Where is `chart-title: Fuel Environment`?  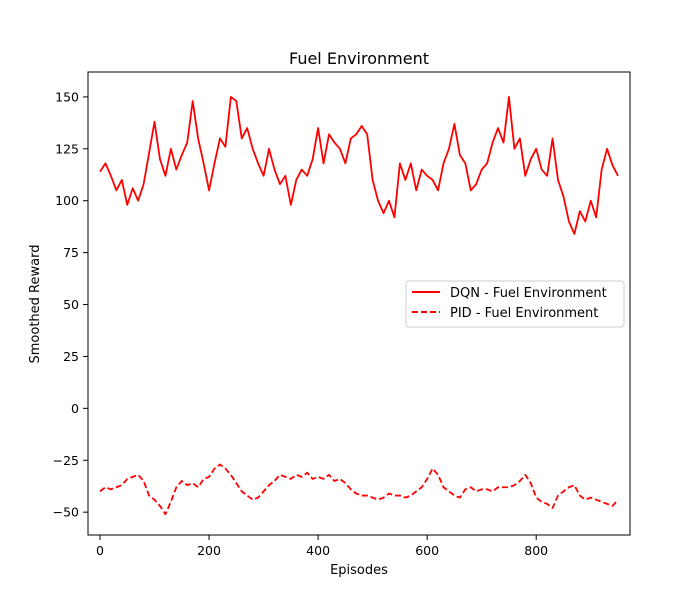 chart-title: Fuel Environment is located at coordinates (359, 58).